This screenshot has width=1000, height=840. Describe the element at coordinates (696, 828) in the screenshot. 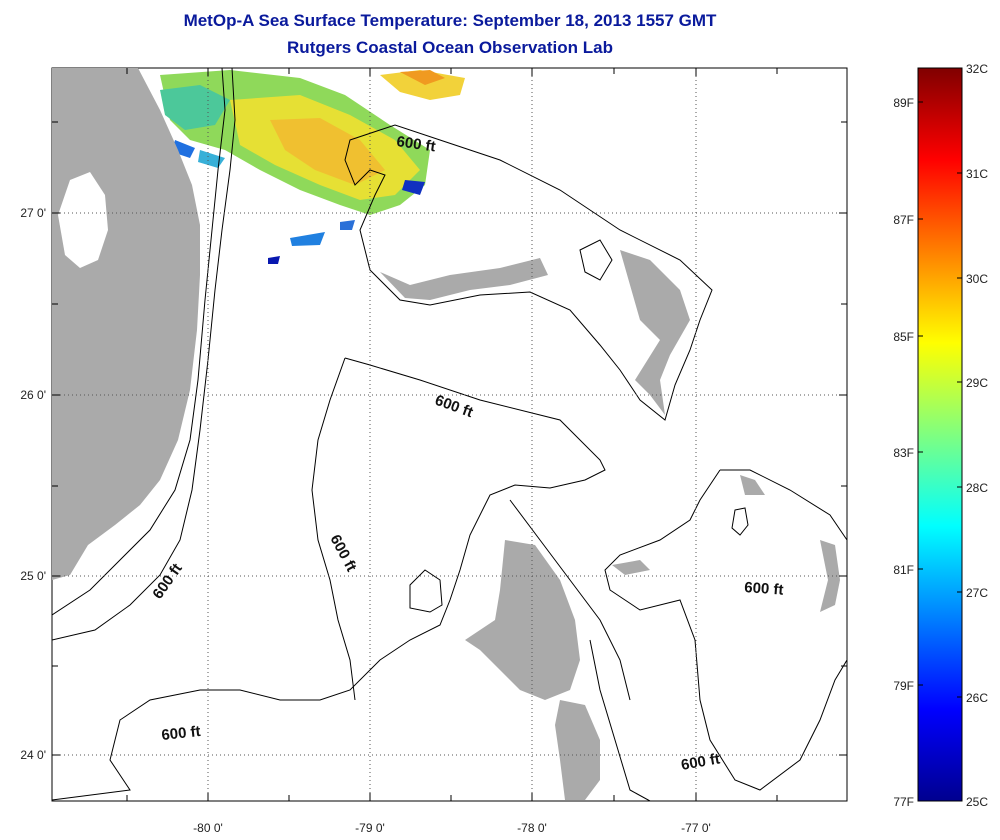

I see `longitude-label: -77 0'` at that location.